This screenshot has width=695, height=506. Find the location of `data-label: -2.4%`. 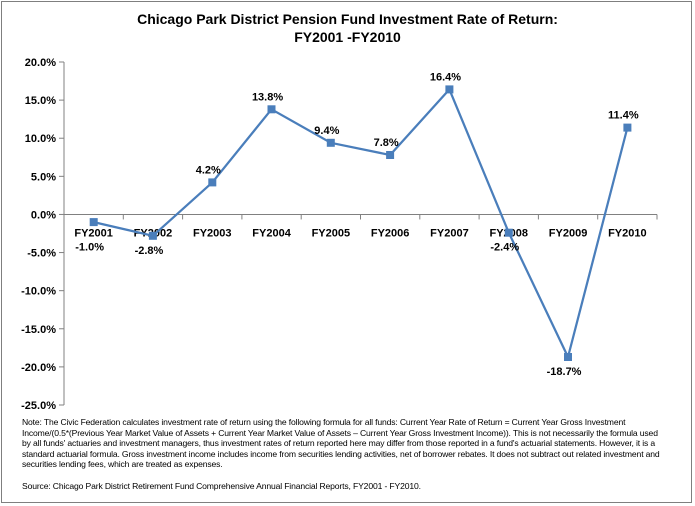

data-label: -2.4% is located at coordinates (504, 248).